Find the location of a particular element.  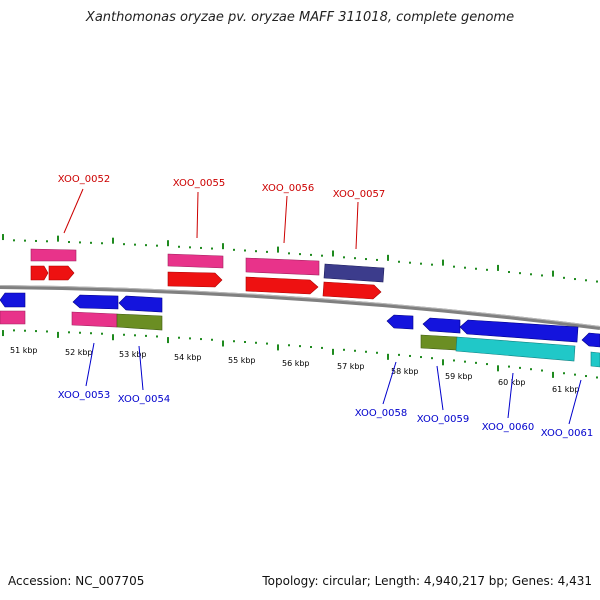

gene-xoo-0054-cds is located at coordinates (140, 304).